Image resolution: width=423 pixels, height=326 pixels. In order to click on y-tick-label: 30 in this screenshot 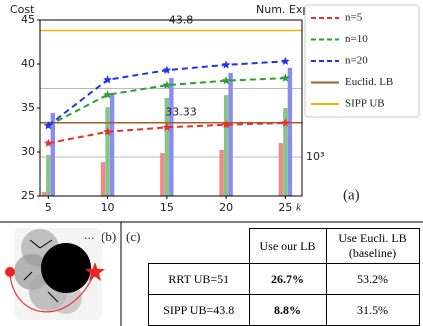, I will do `click(28, 151)`.